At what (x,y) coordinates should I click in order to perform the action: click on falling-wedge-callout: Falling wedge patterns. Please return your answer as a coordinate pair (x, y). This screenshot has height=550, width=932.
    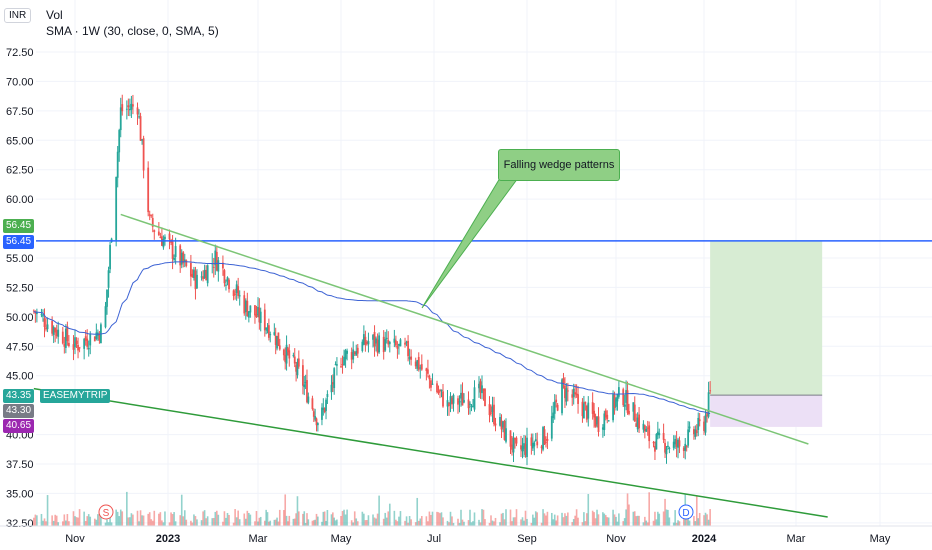
    Looking at the image, I should click on (559, 165).